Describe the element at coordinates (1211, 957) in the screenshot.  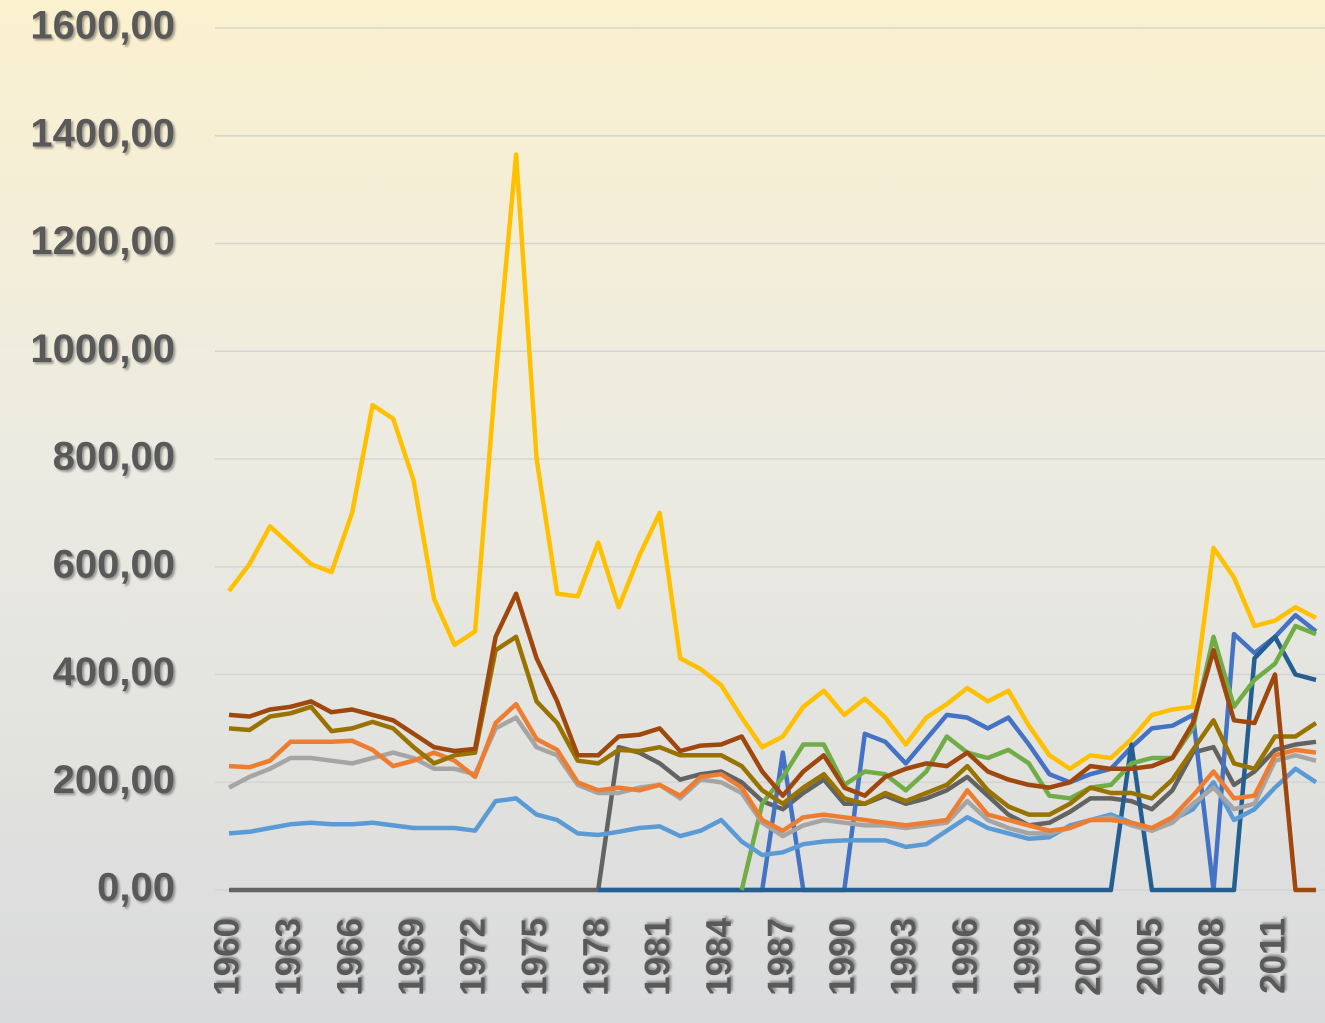
I see `x-tick-label: 2008` at that location.